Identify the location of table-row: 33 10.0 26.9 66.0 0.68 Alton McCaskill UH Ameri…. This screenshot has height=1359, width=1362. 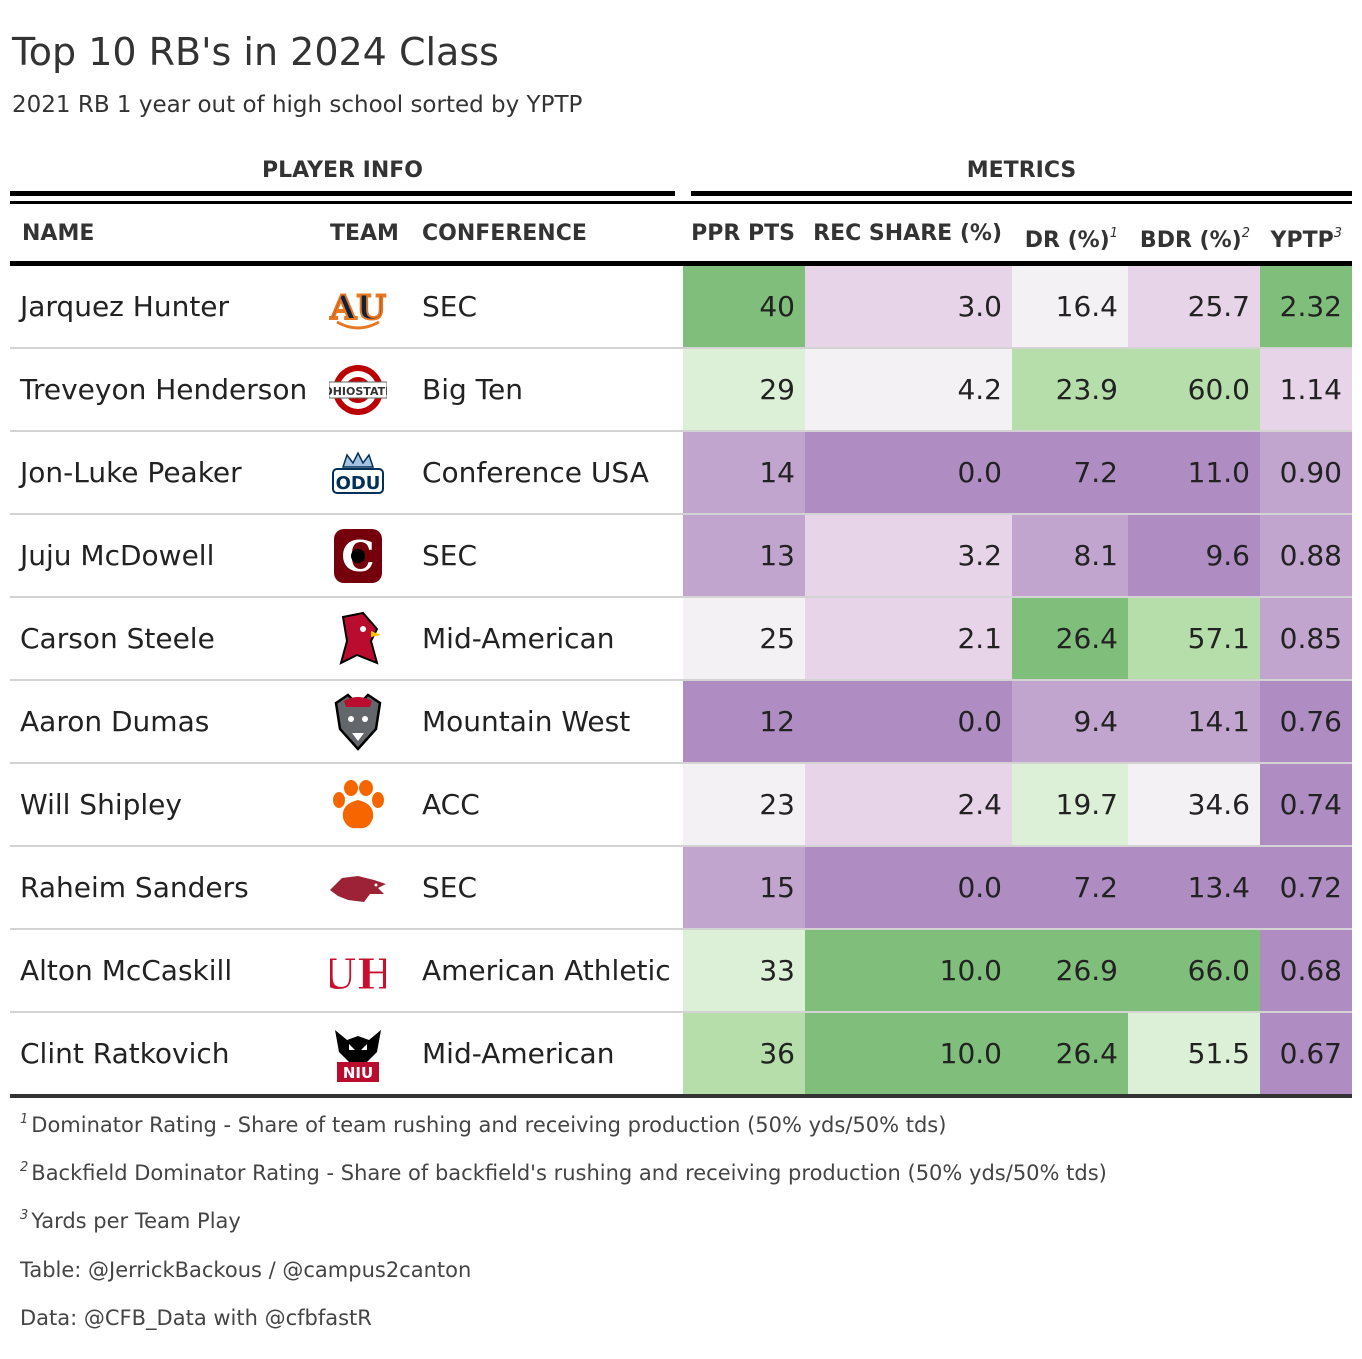
(681, 971).